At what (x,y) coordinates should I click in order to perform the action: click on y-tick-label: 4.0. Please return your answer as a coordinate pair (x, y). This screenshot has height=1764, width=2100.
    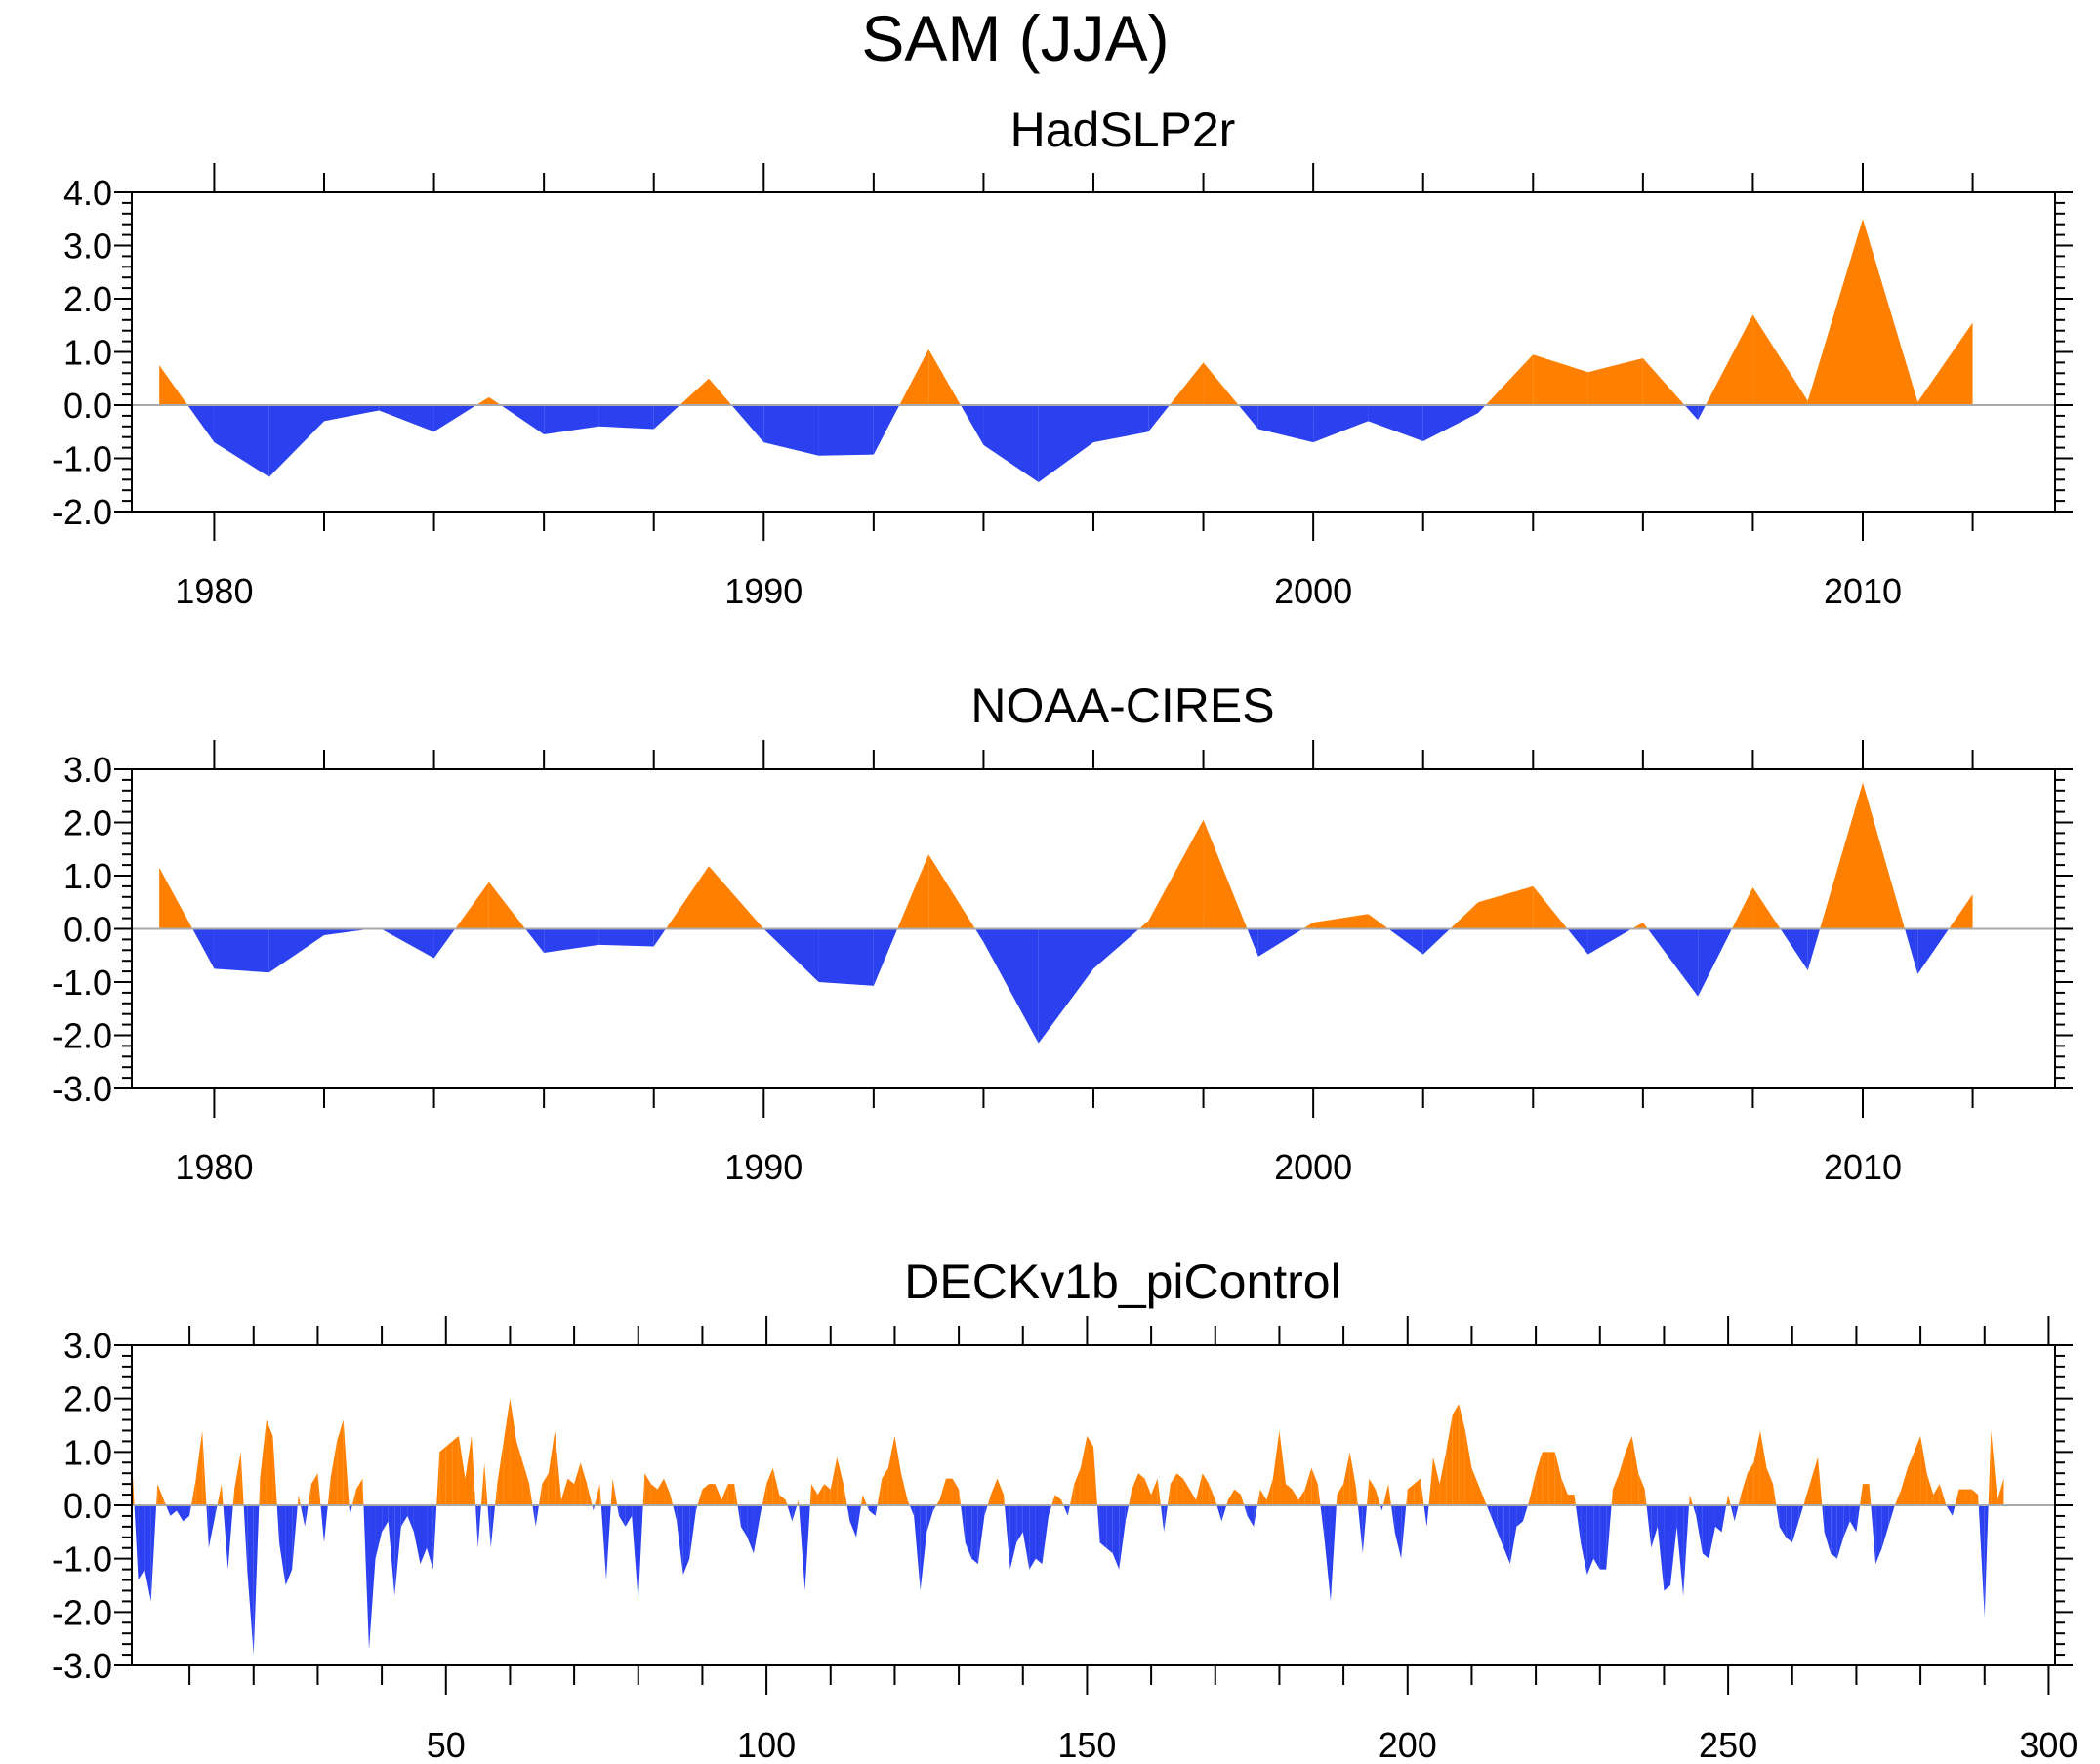
    Looking at the image, I should click on (87, 193).